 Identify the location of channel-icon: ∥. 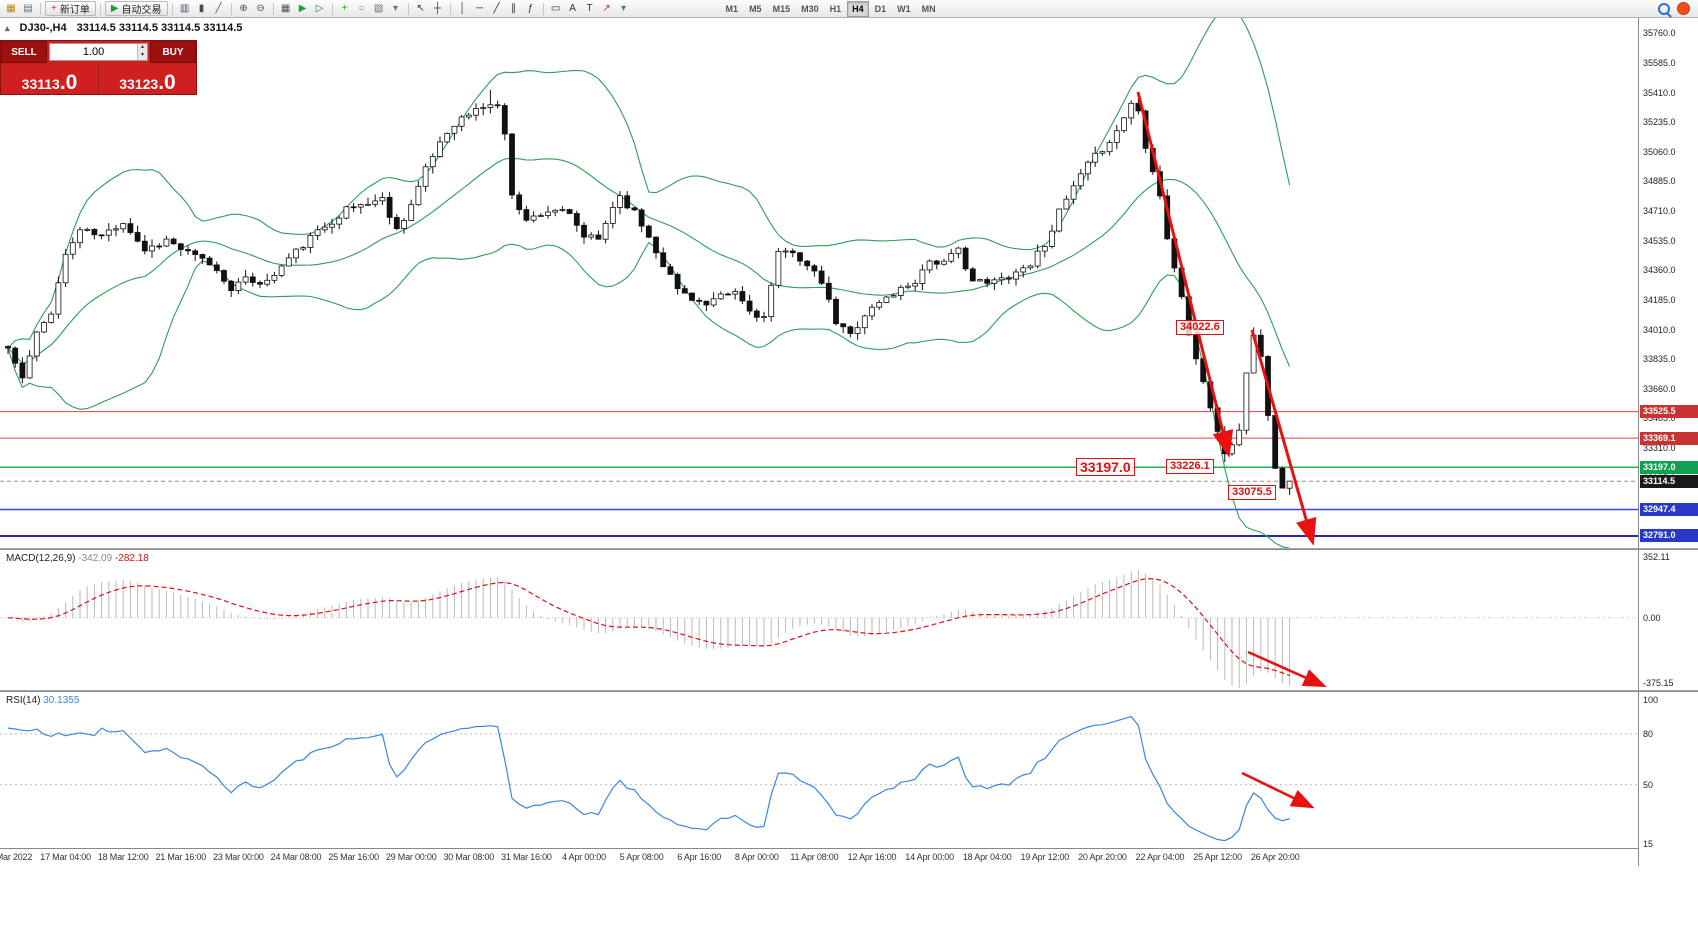
(514, 8).